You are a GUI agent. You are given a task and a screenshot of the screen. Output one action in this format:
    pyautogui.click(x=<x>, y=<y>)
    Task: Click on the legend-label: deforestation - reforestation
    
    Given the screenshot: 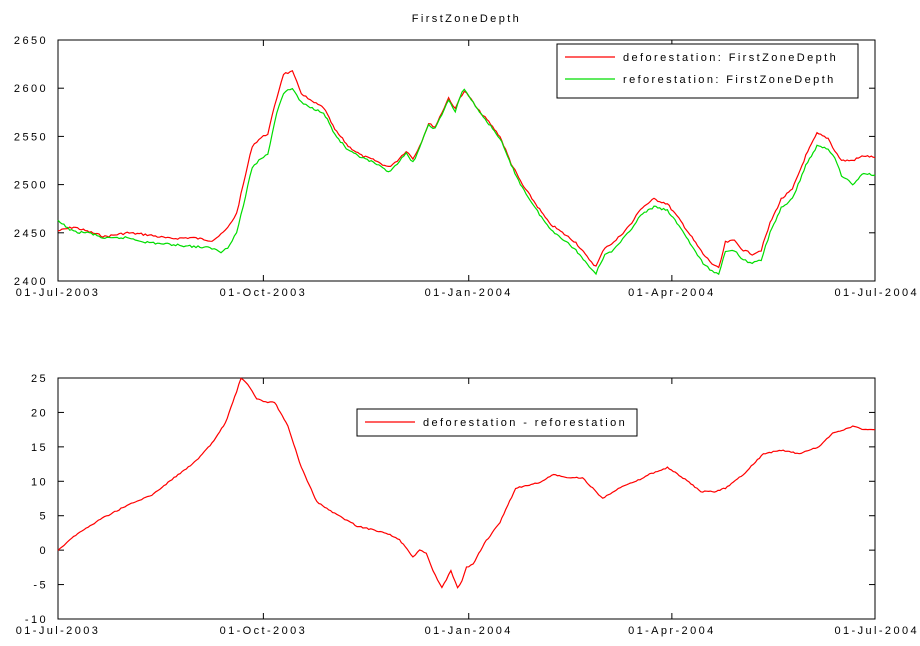 What is the action you would take?
    pyautogui.click(x=525, y=423)
    